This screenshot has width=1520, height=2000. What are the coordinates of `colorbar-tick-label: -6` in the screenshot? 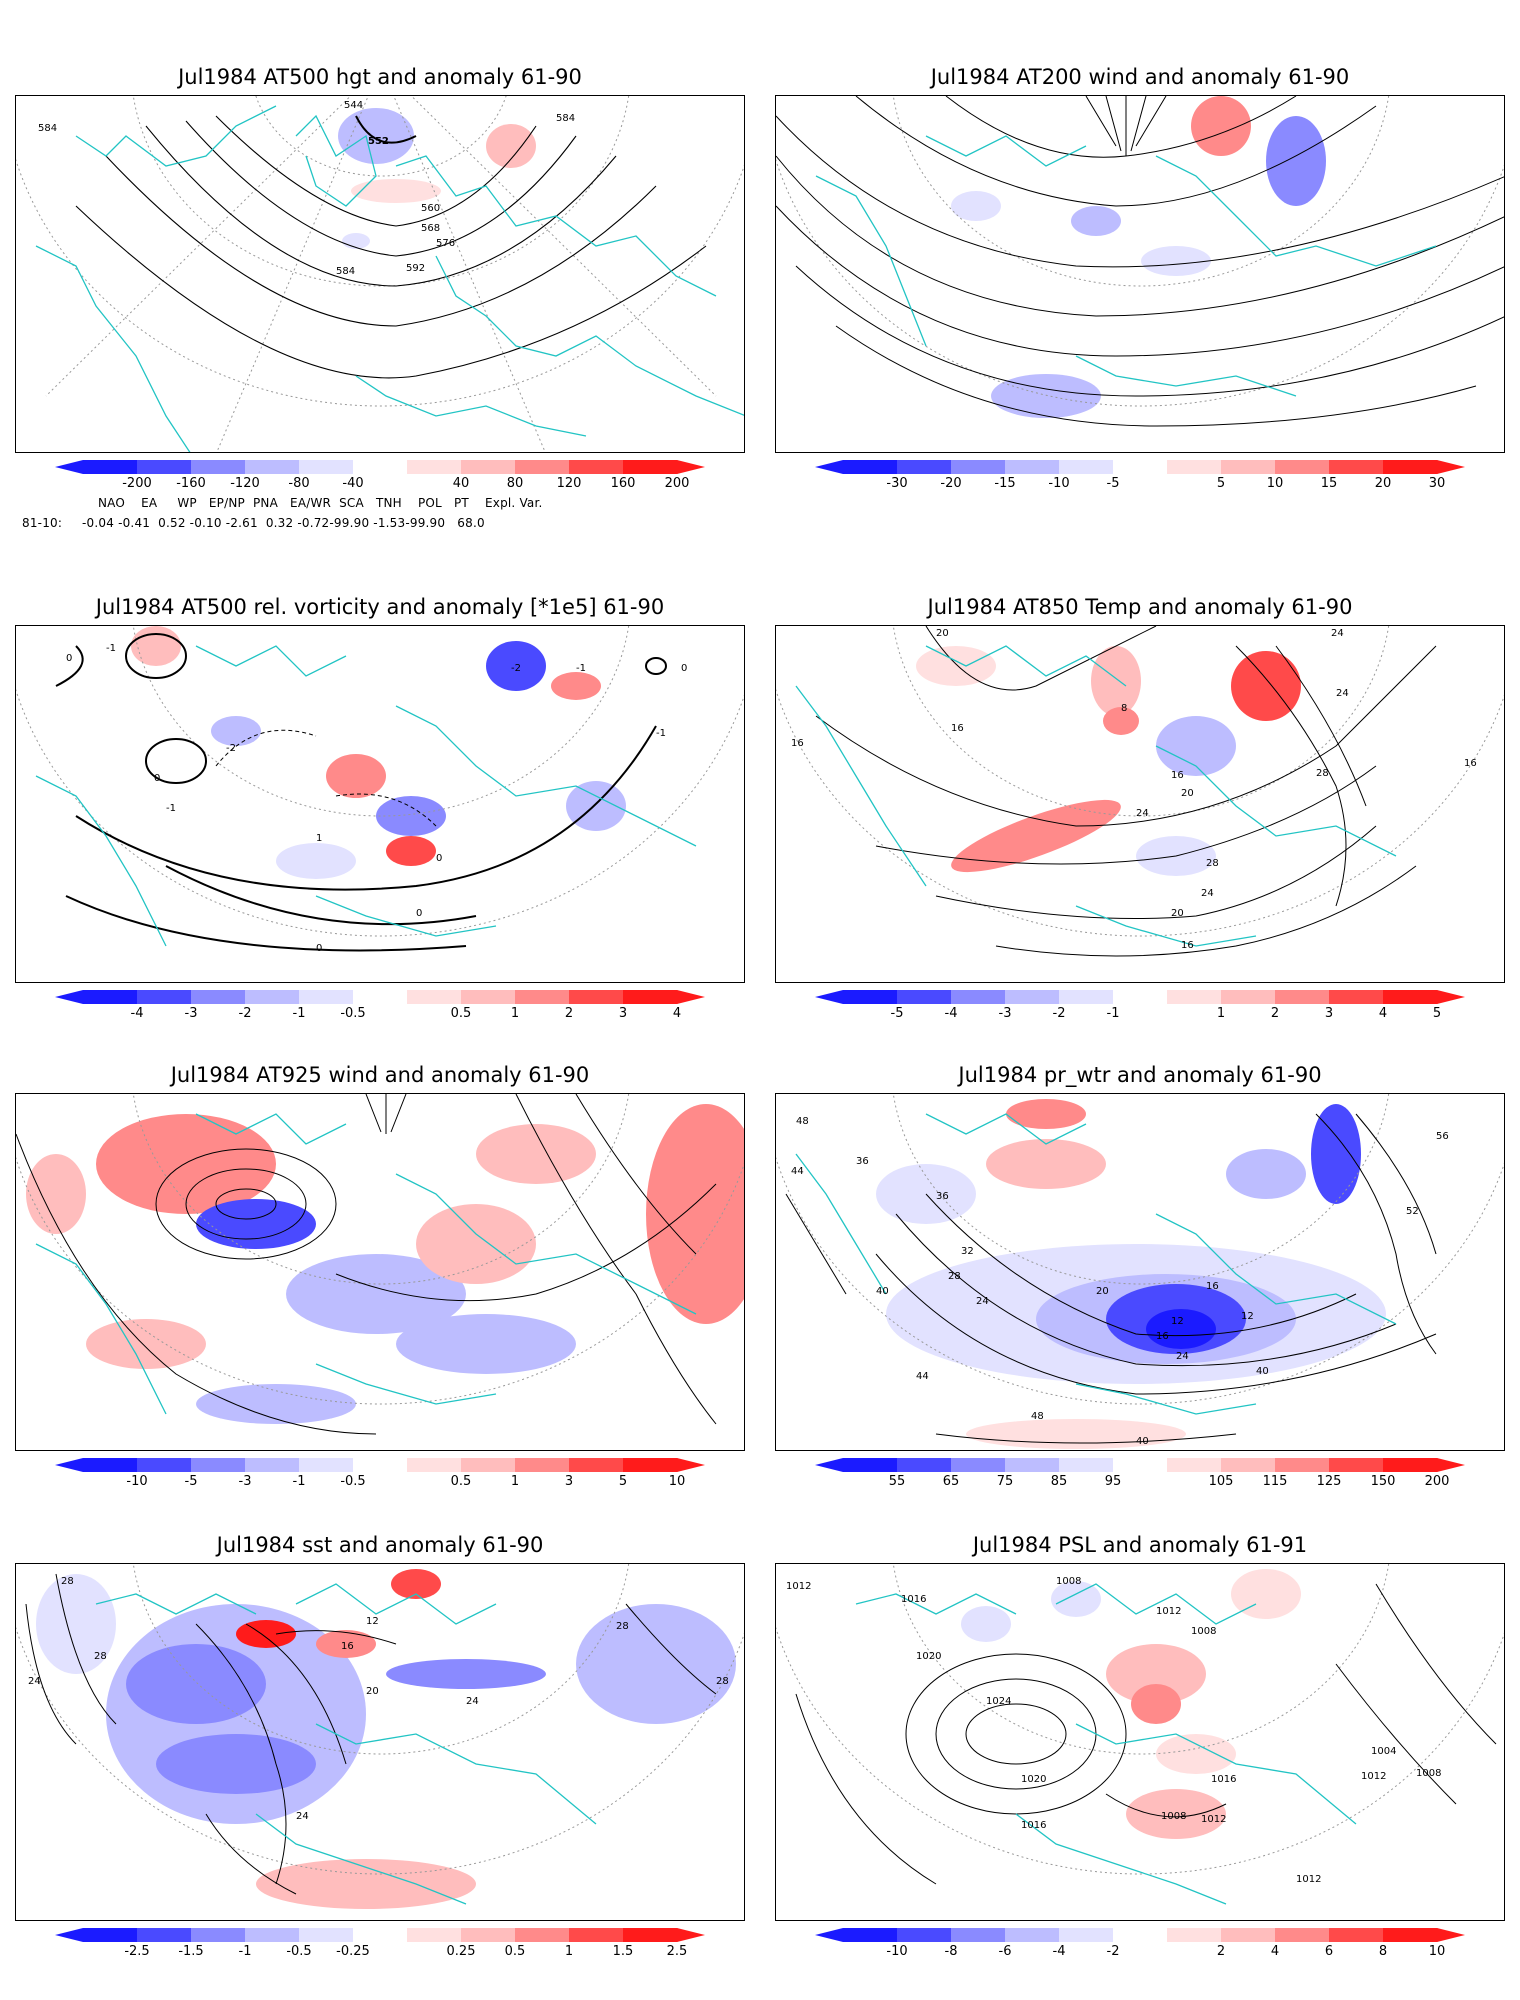 It's located at (1005, 1951).